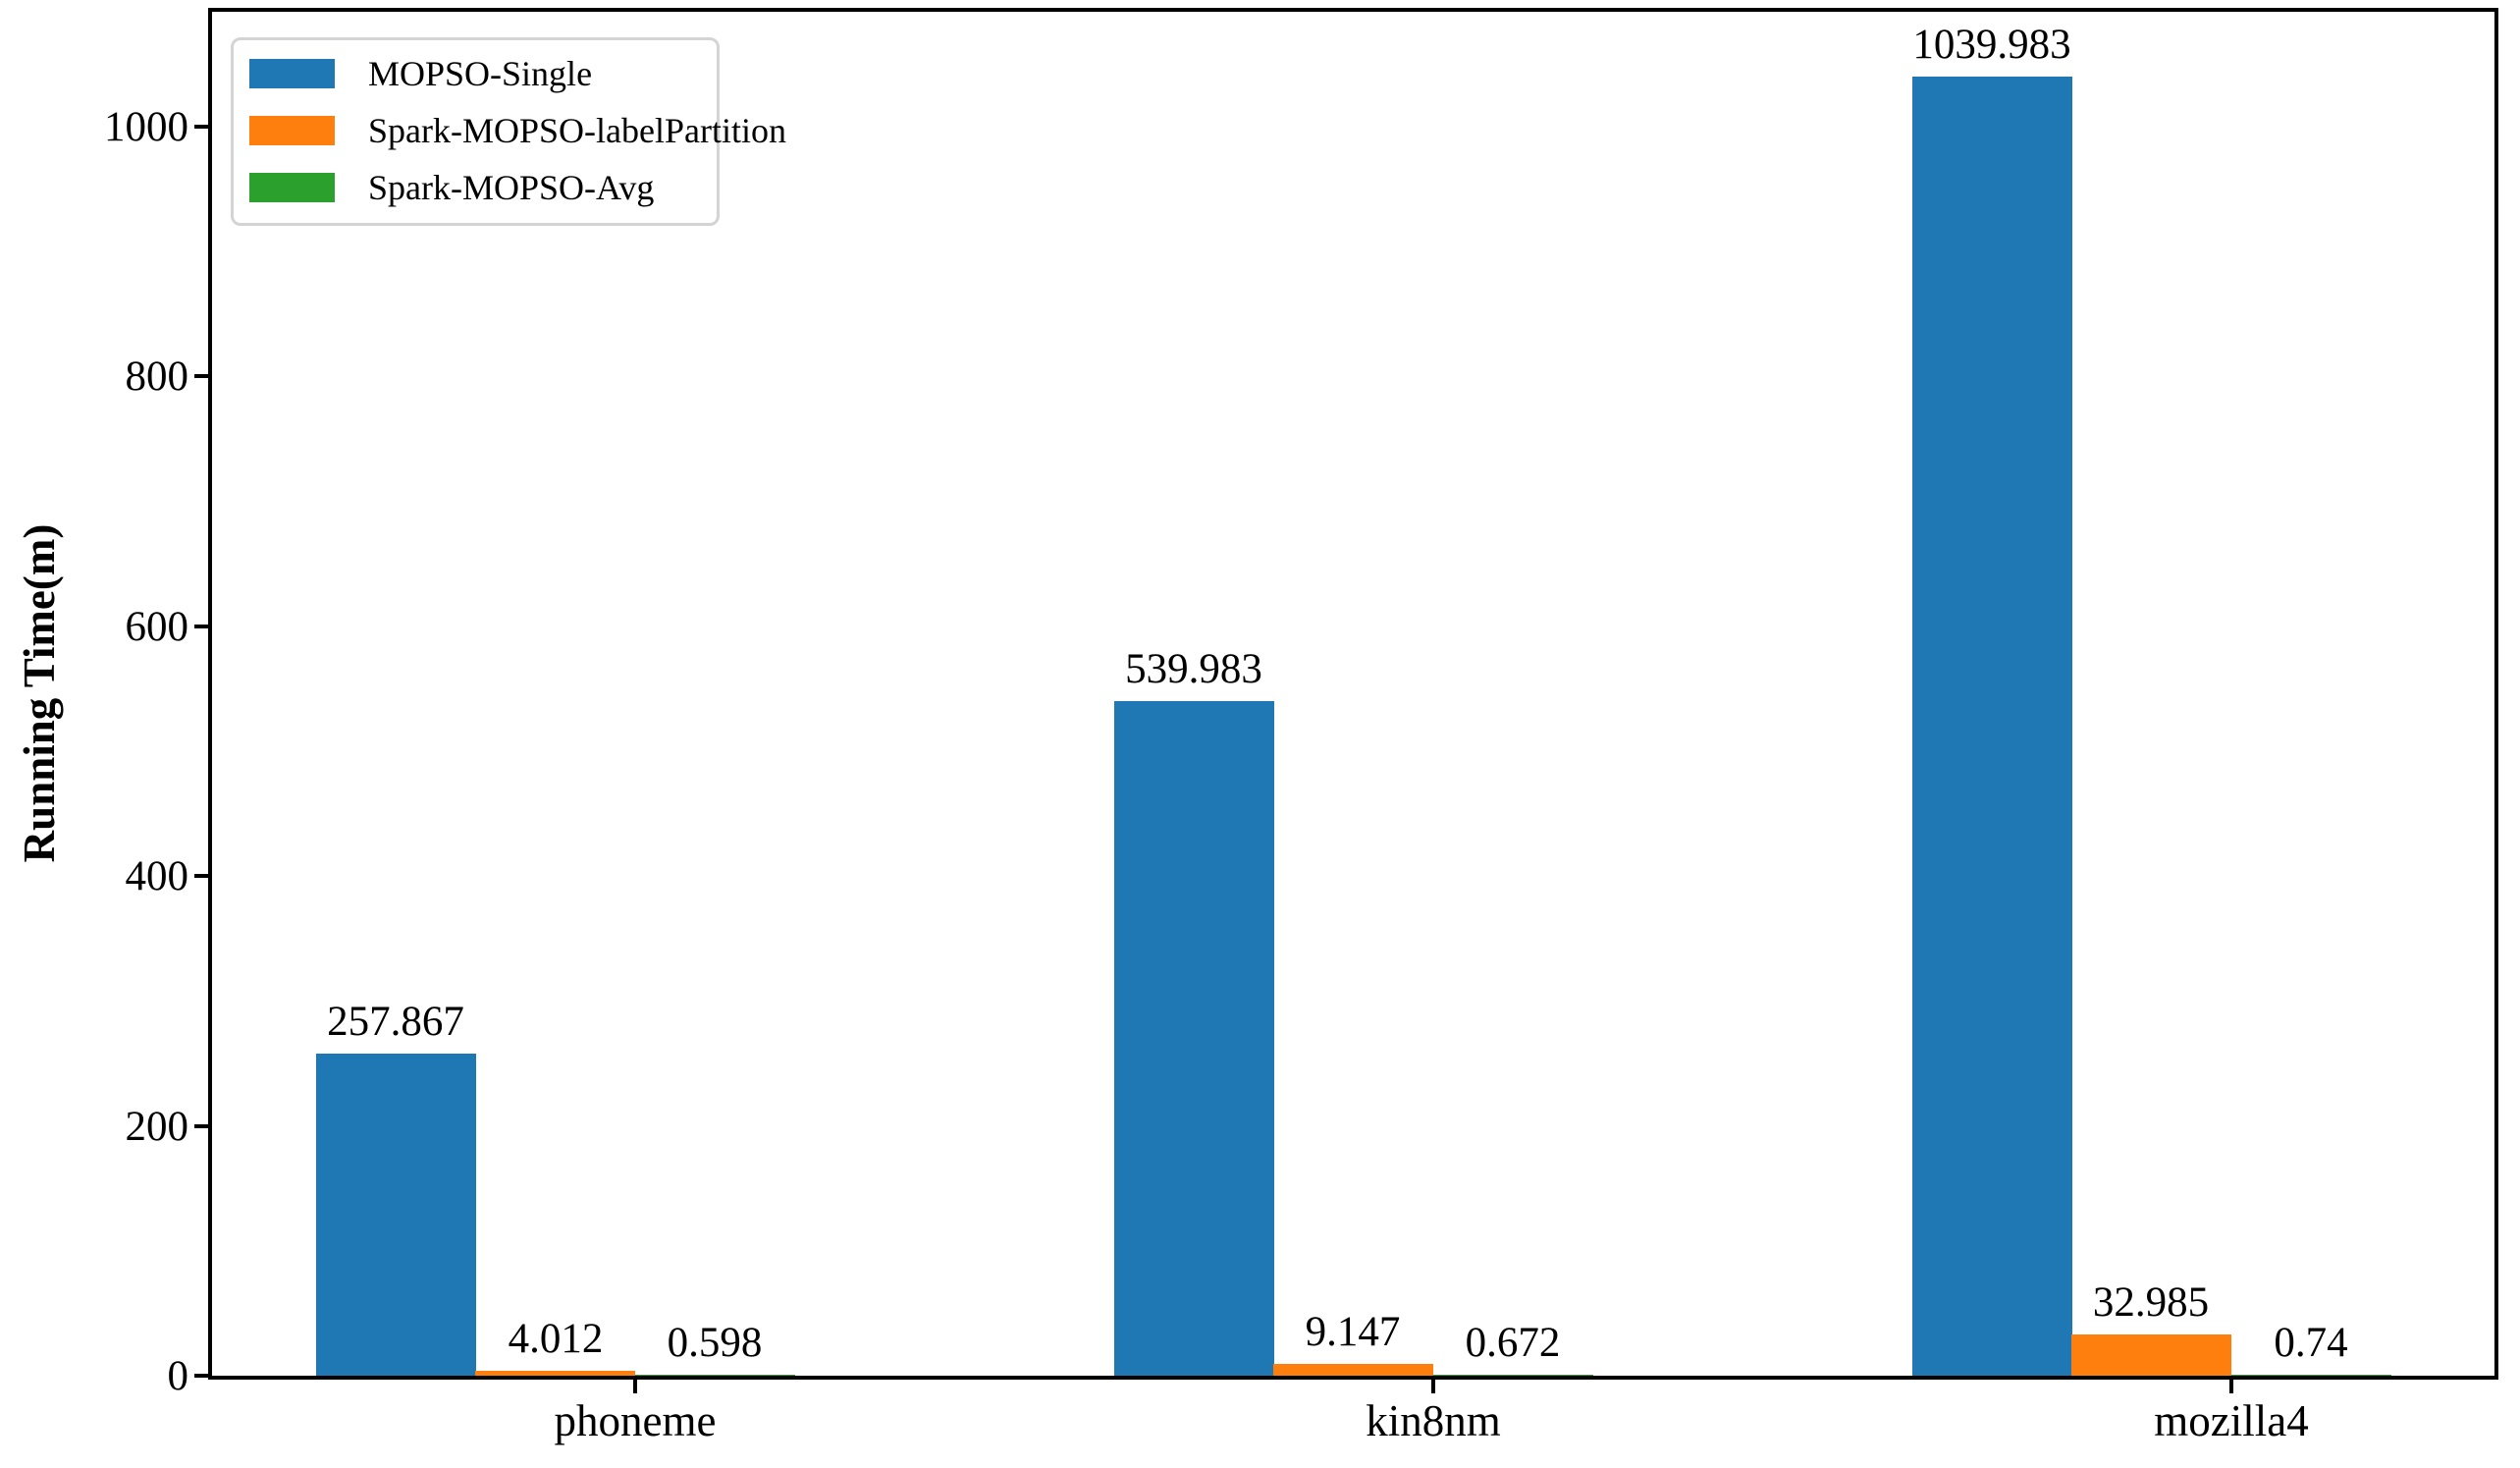  Describe the element at coordinates (1193, 669) in the screenshot. I see `bar-value-label: 539.983` at that location.